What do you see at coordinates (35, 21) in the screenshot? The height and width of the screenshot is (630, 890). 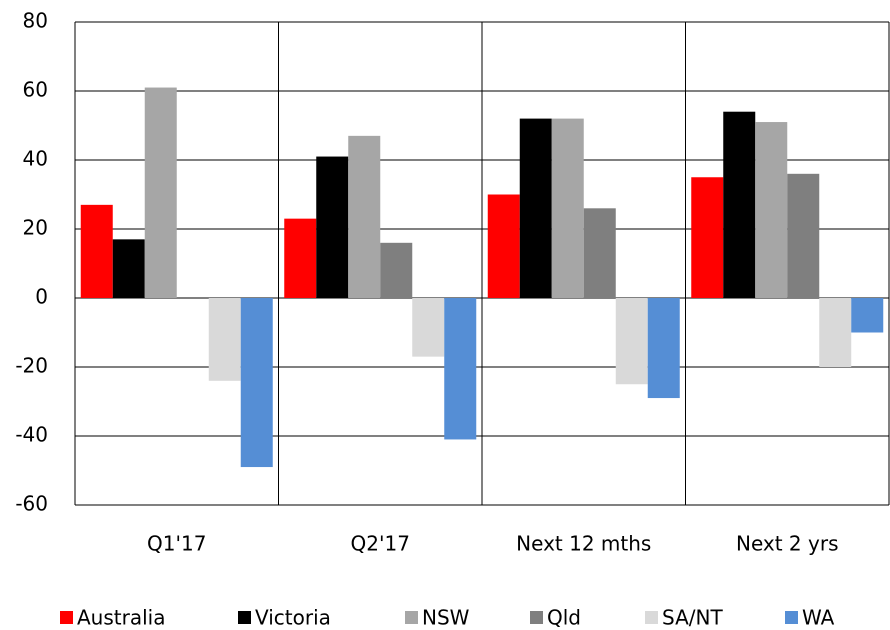 I see `y-tick-label: 80` at bounding box center [35, 21].